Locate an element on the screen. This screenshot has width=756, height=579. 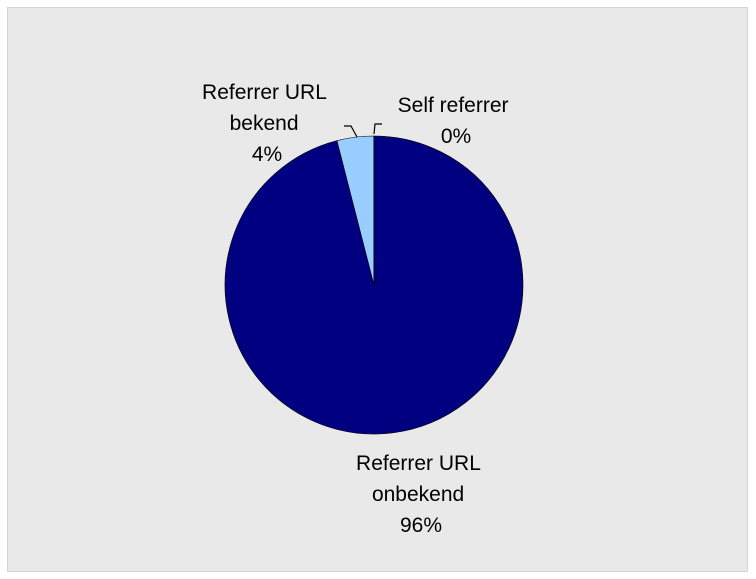
leader-line-self-referrer is located at coordinates (377, 129).